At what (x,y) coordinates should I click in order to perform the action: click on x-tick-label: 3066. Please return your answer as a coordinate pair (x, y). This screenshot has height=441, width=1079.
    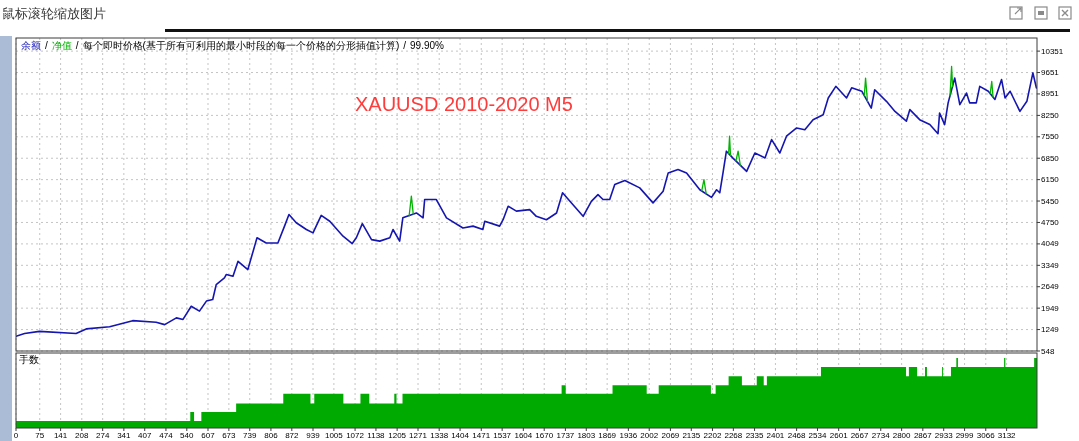
    Looking at the image, I should click on (986, 435).